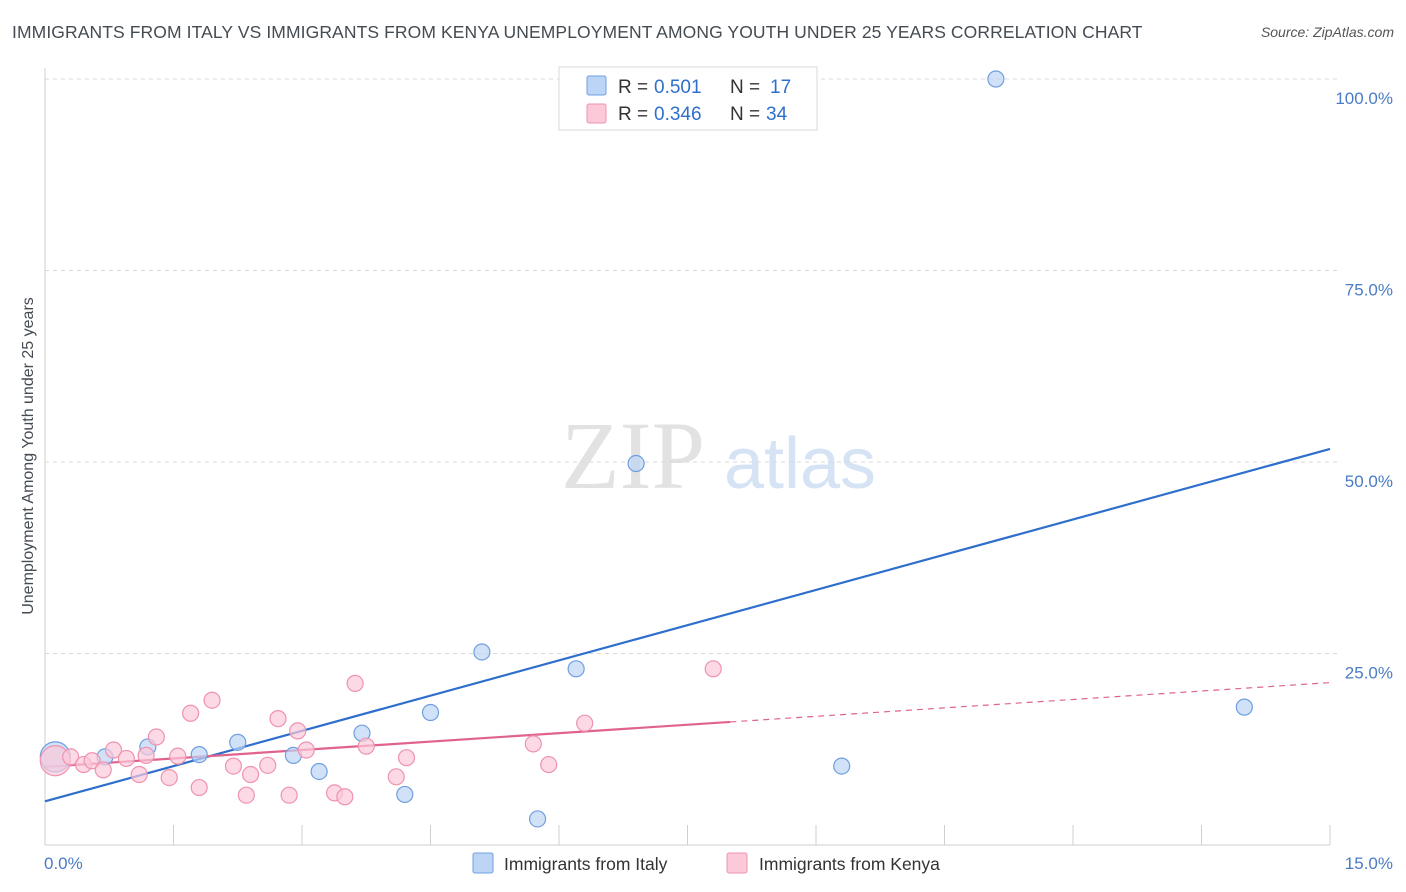 The width and height of the screenshot is (1406, 892). I want to click on y-tick-label: 100.0%, so click(1364, 98).